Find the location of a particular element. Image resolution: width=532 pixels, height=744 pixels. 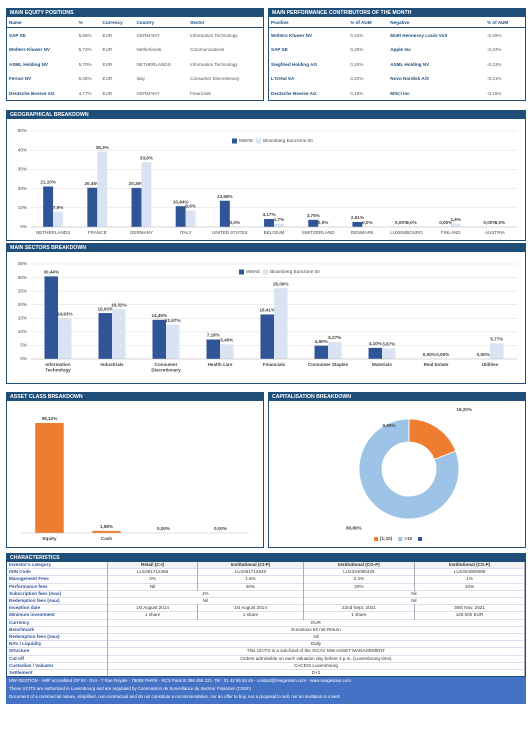

cell: Wolters Kluwer NV is located at coordinates (30, 50).